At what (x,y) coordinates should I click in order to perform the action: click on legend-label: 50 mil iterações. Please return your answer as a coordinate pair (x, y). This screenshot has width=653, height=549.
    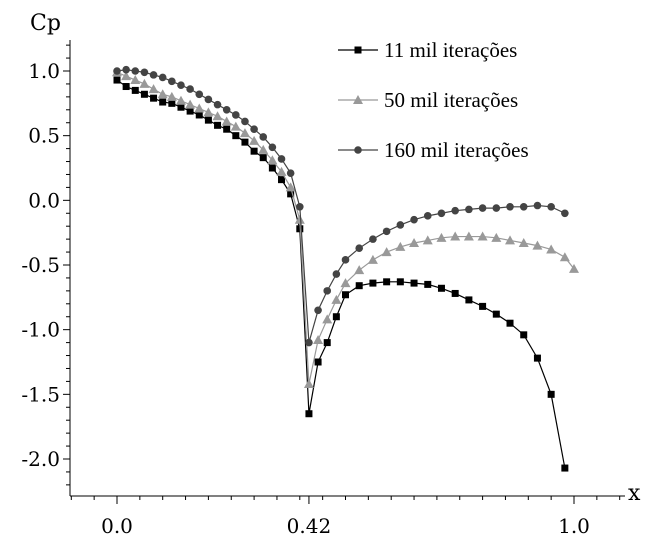
    Looking at the image, I should click on (451, 100).